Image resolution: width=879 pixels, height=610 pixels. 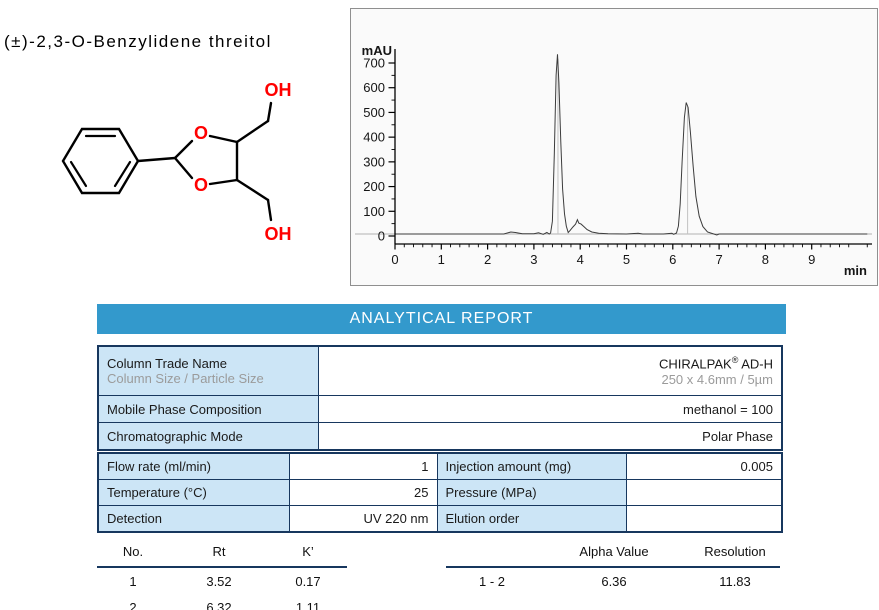 I want to click on detection-value: UV 220 nm, so click(x=363, y=519).